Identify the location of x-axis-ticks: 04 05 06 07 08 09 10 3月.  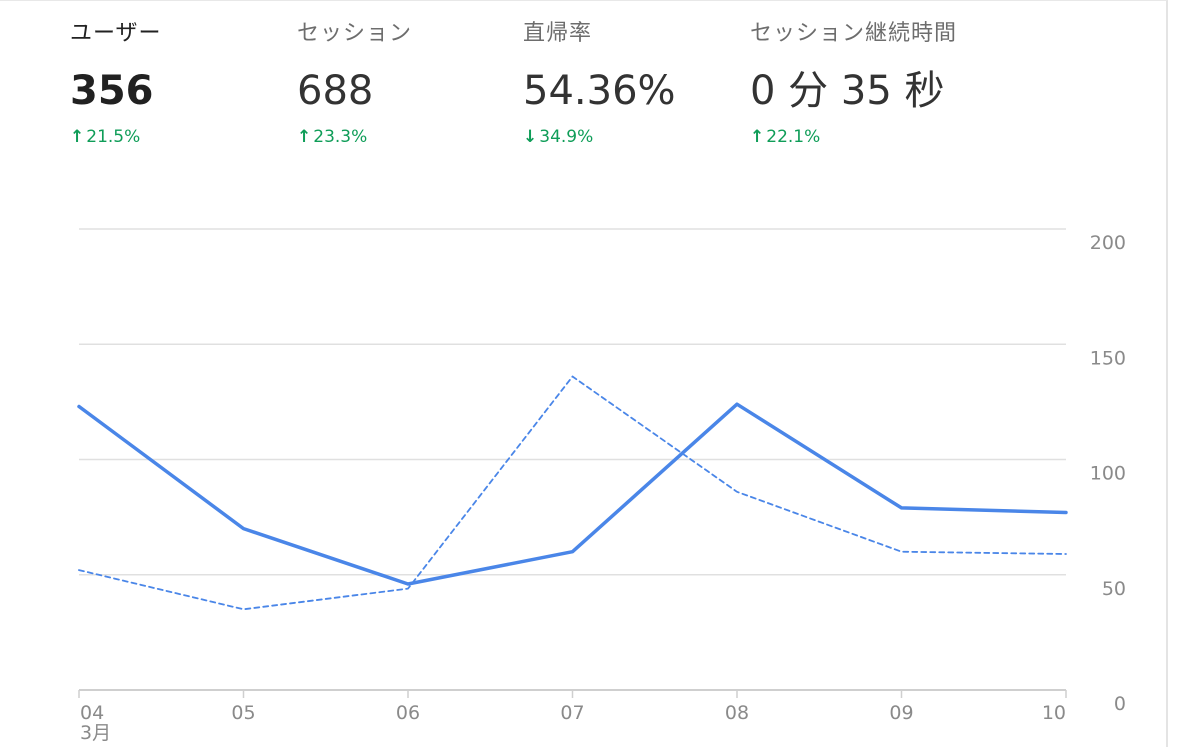
(572, 717).